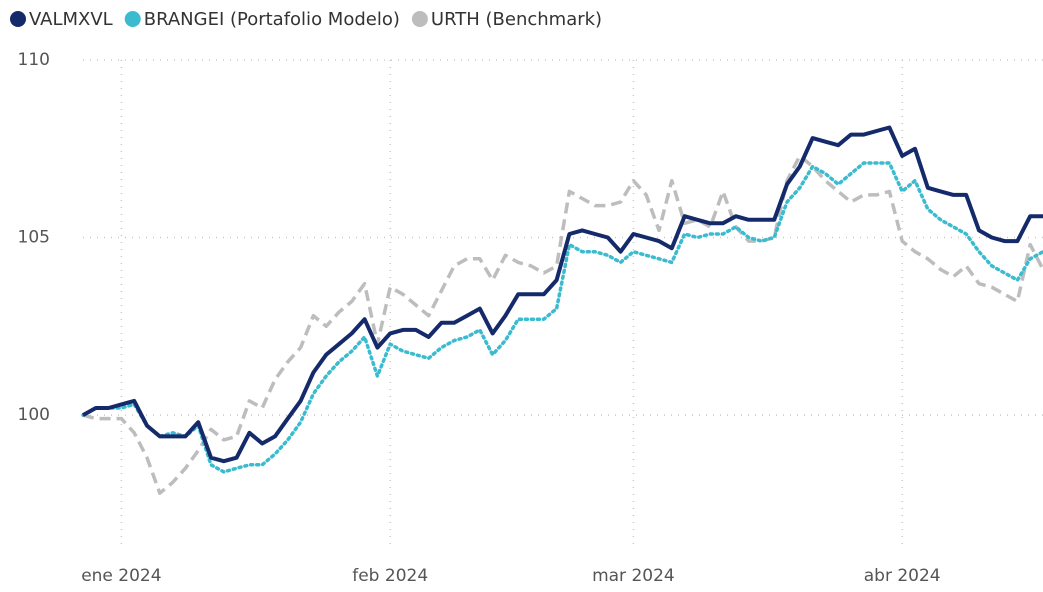  I want to click on x-tick-label: feb 2024, so click(390, 576).